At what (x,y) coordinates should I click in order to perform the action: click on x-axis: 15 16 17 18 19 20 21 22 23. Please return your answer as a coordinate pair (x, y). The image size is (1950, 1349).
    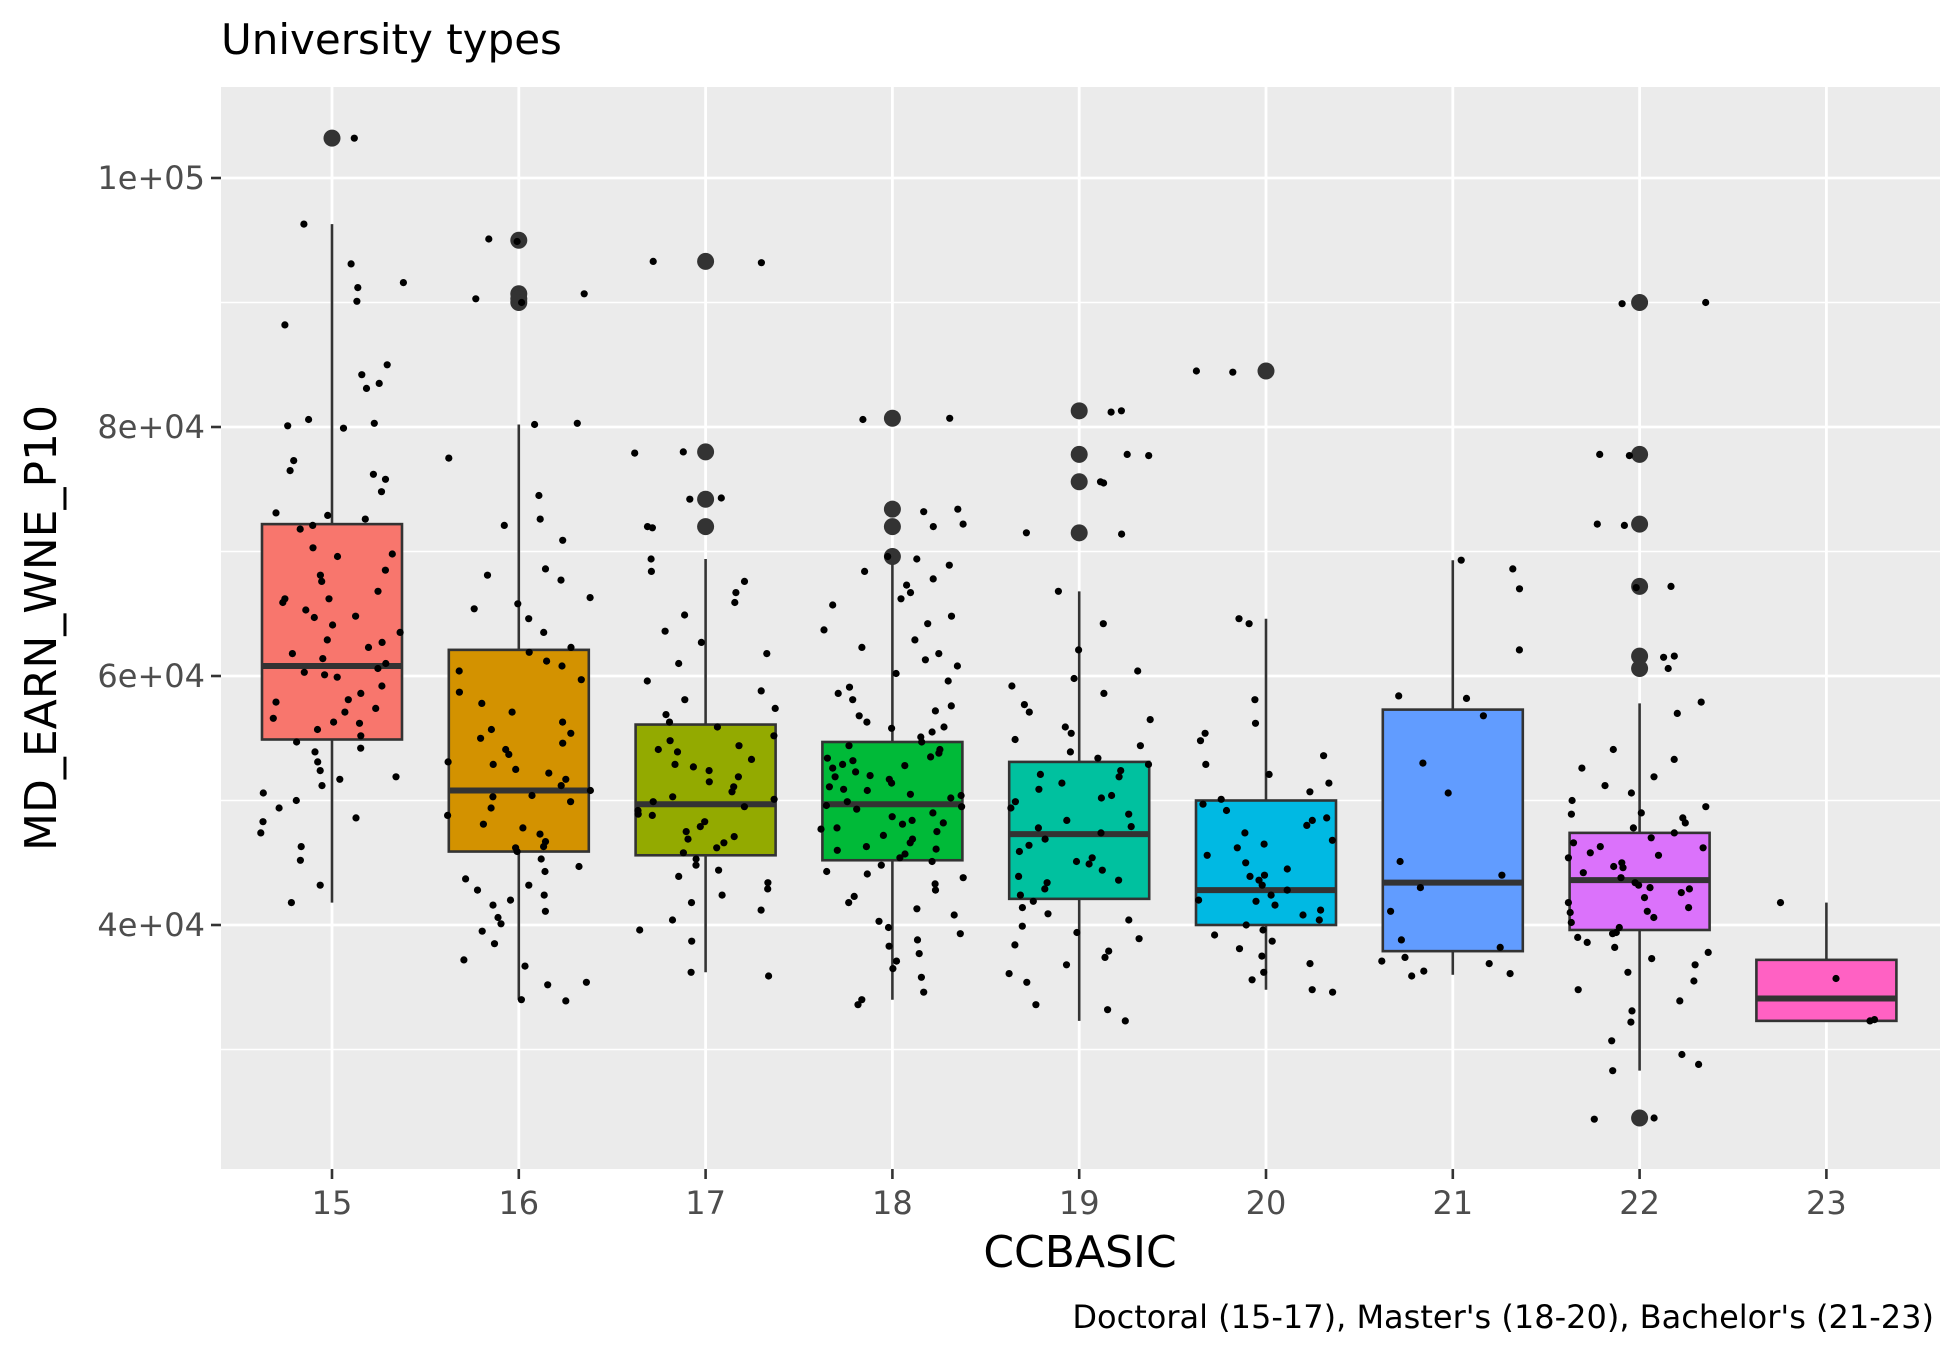
    Looking at the image, I should click on (1079, 1195).